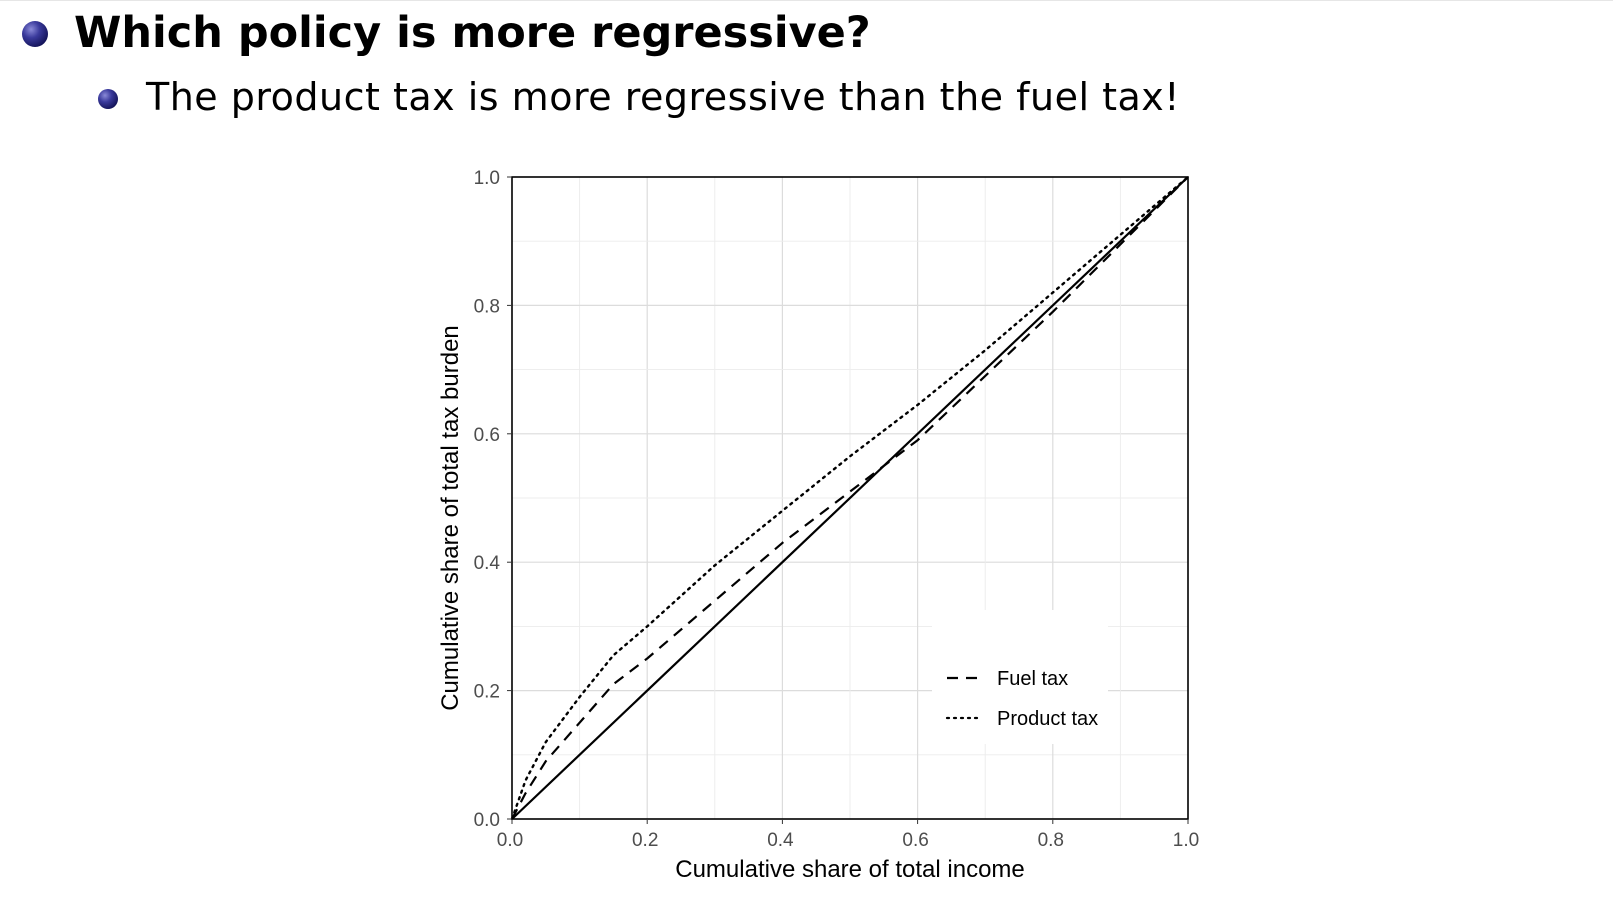  Describe the element at coordinates (472, 33) in the screenshot. I see `slide-heading: Which policy is more regressive?` at that location.